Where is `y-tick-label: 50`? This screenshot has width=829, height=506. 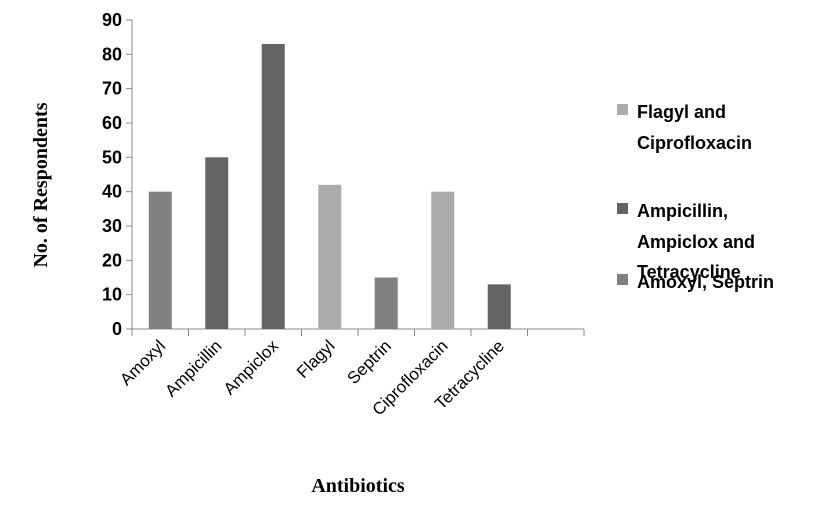 y-tick-label: 50 is located at coordinates (112, 157).